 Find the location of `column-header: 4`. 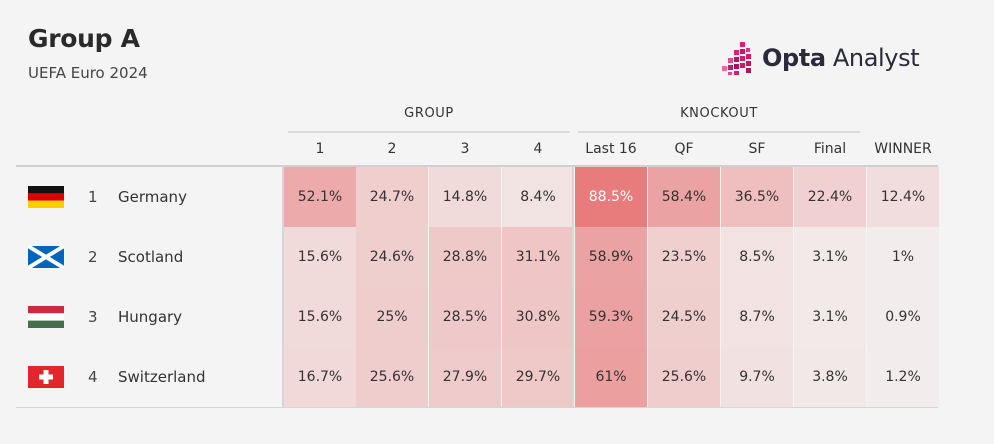

column-header: 4 is located at coordinates (538, 149).